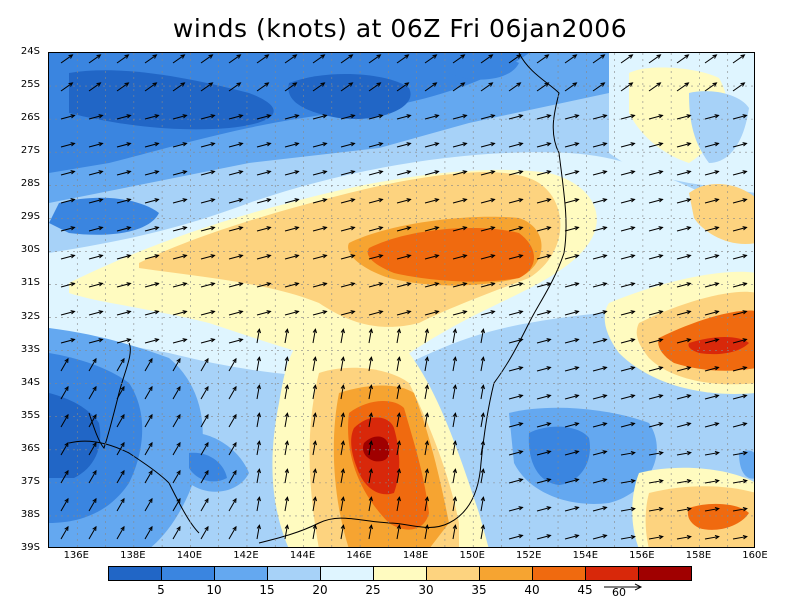 The image size is (800, 600). Describe the element at coordinates (30, 151) in the screenshot. I see `latitude-label: 27S` at that location.